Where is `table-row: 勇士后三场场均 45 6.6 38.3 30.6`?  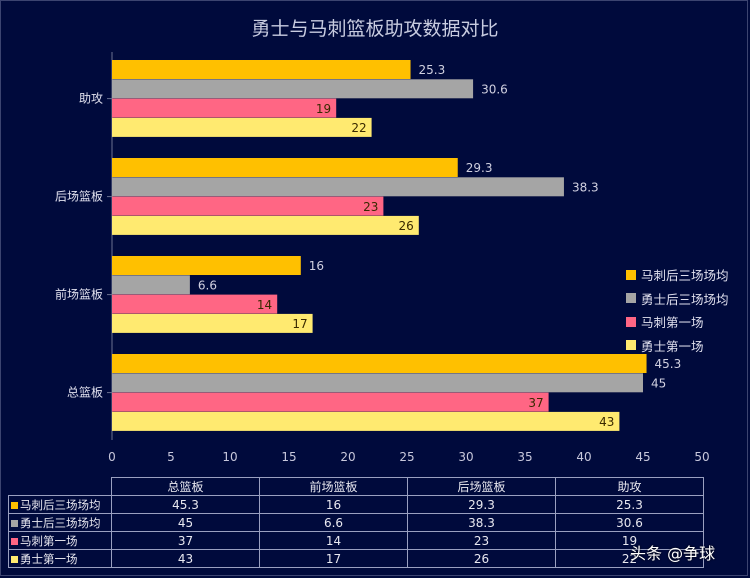
table-row: 勇士后三场场均 45 6.6 38.3 30.6 is located at coordinates (356, 522).